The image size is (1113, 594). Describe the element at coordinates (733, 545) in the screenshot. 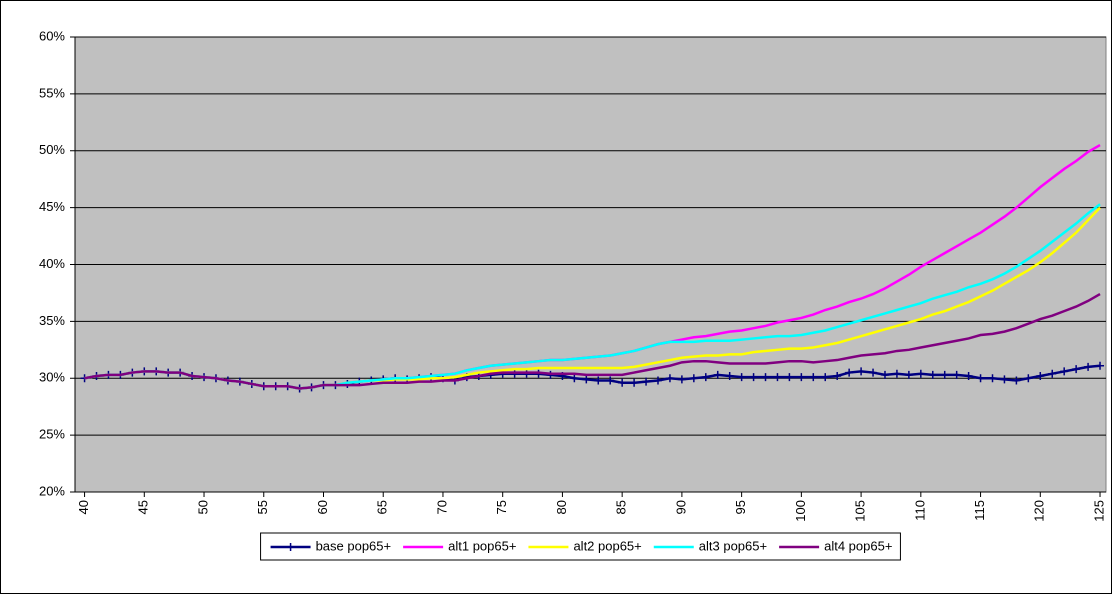

I see `legend-label: alt3 pop65+` at that location.